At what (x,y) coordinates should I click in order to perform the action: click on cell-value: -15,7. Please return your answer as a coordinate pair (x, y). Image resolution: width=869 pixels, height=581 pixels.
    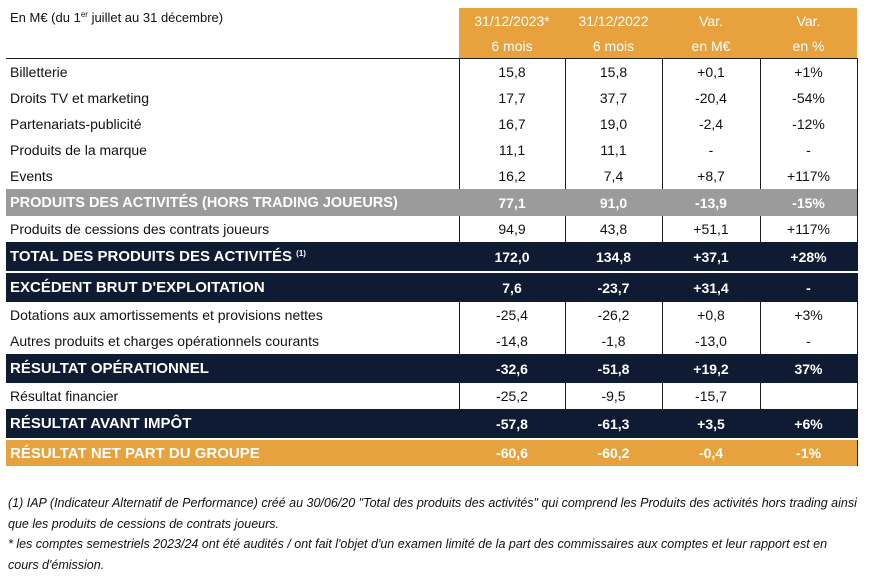
    Looking at the image, I should click on (710, 396).